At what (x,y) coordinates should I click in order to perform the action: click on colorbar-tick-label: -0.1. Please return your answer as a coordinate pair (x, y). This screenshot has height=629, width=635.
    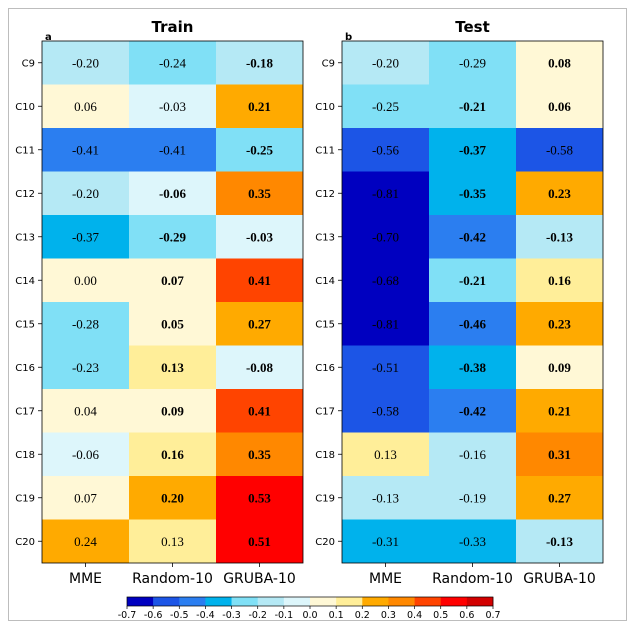
    Looking at the image, I should click on (284, 615).